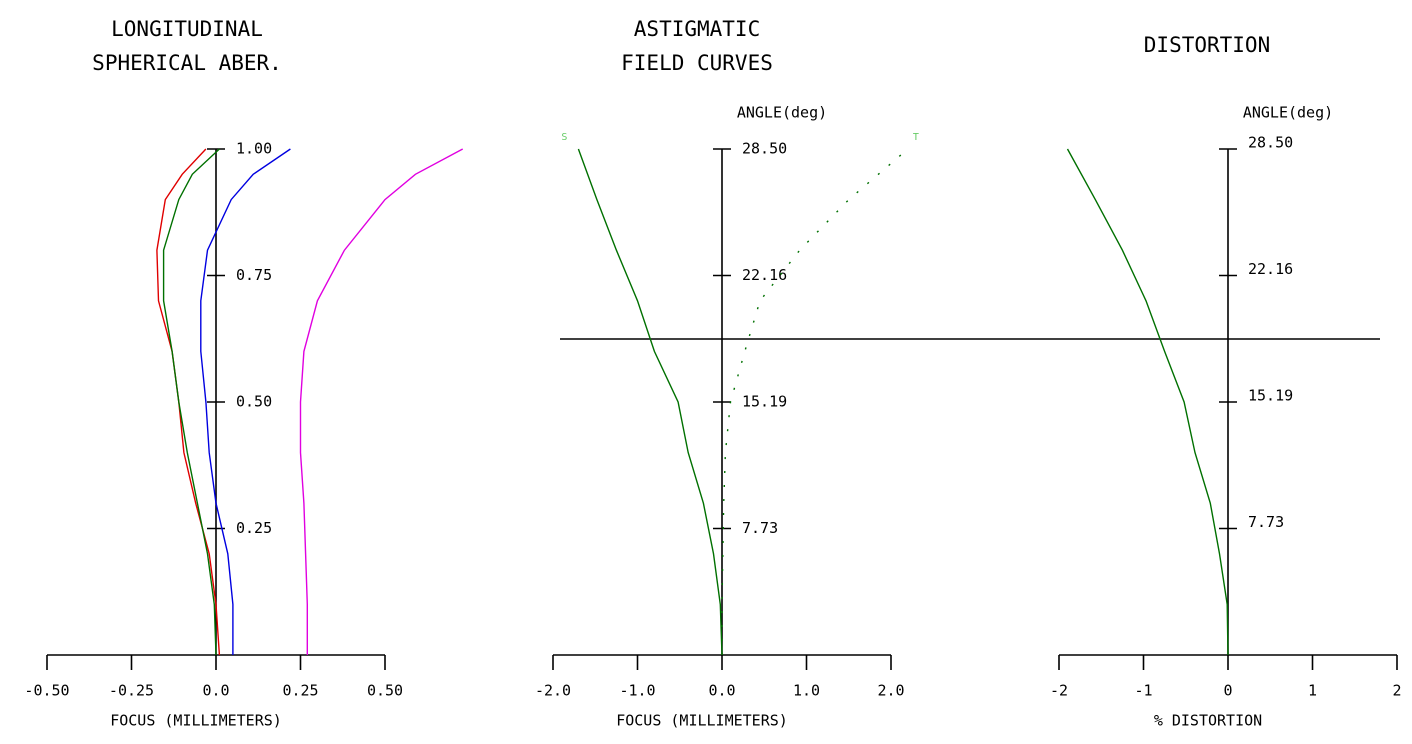 The height and width of the screenshot is (744, 1412). What do you see at coordinates (254, 149) in the screenshot?
I see `y-tick-label: 1.00` at bounding box center [254, 149].